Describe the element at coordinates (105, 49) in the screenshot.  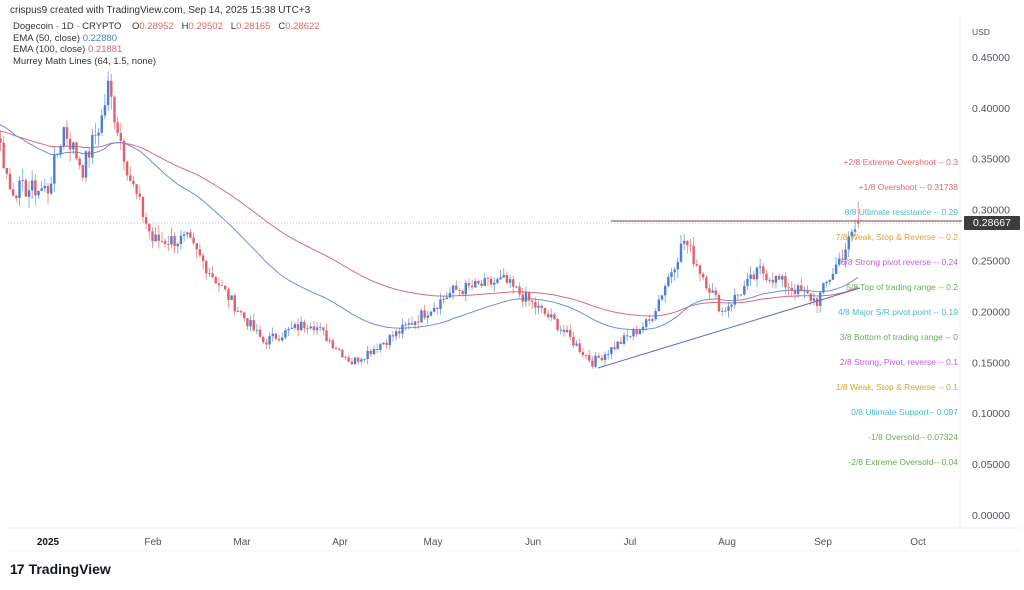
I see `ema100-value: 0.21881` at that location.